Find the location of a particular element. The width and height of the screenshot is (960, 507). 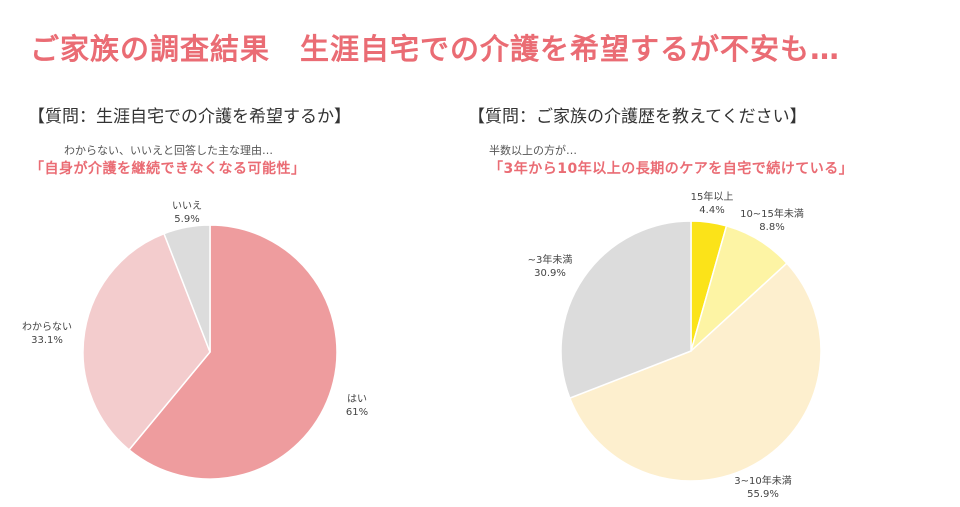

chart-2-slice-1-label: 15年以上 is located at coordinates (712, 196).